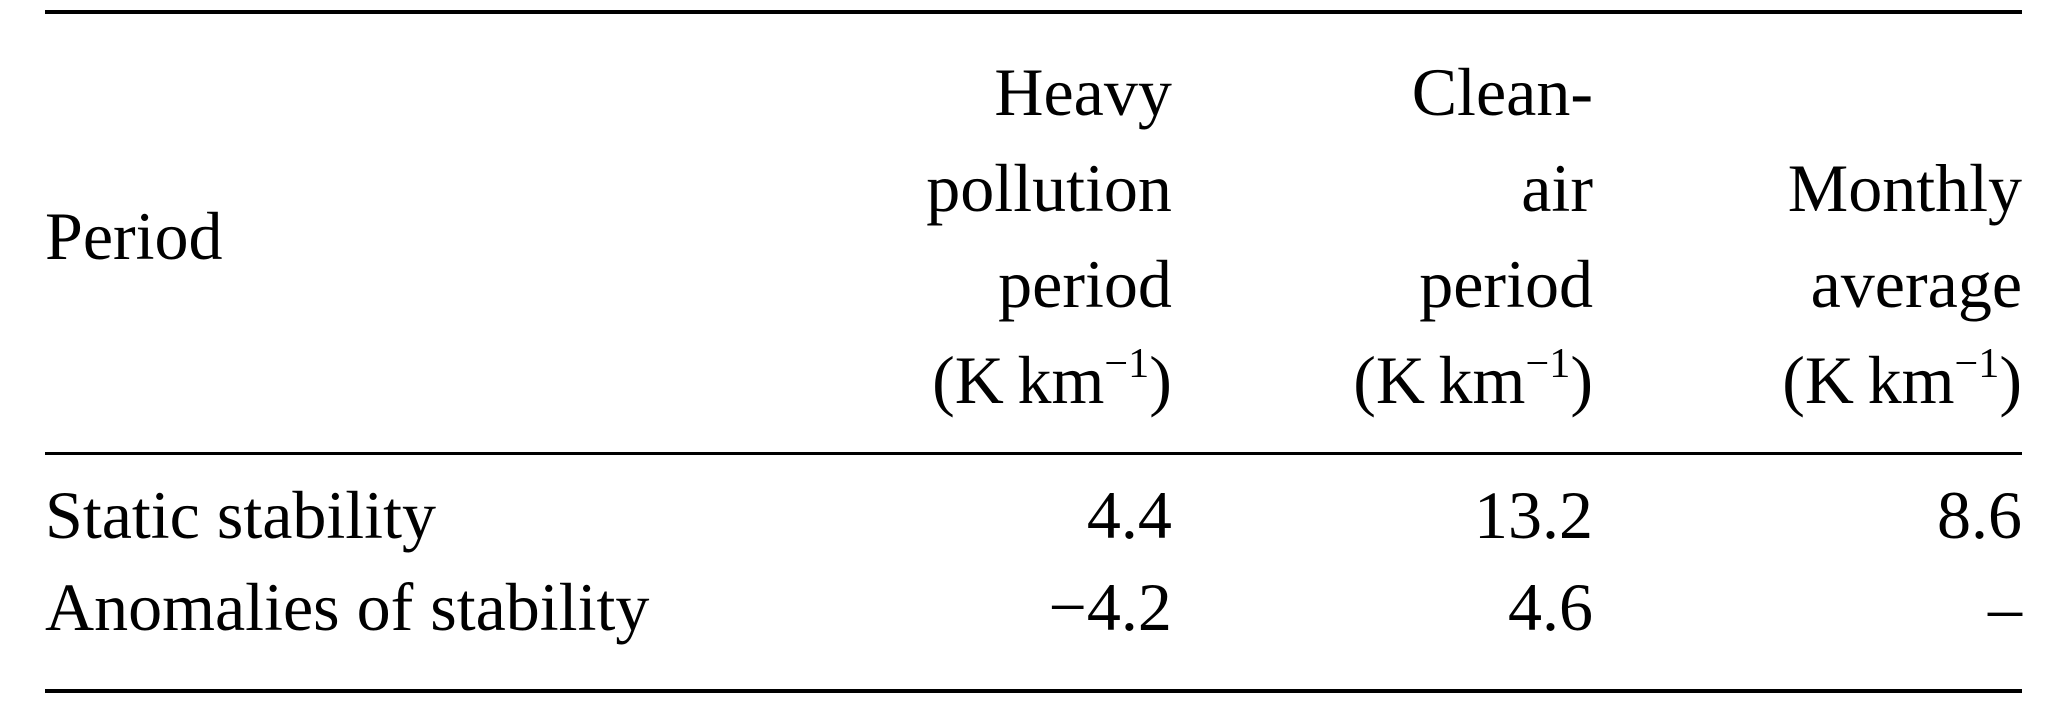 Image resolution: width=2067 pixels, height=721 pixels. Describe the element at coordinates (1502, 92) in the screenshot. I see `header-line: Clean-` at that location.